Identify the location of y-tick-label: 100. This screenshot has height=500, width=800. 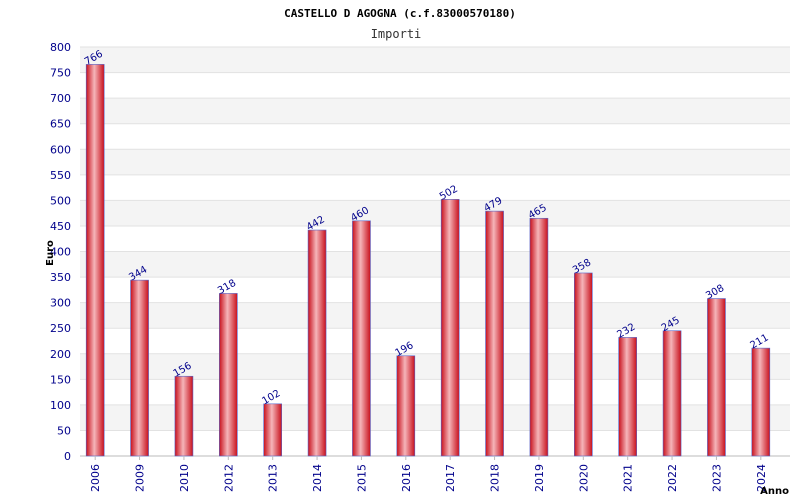
(60, 405).